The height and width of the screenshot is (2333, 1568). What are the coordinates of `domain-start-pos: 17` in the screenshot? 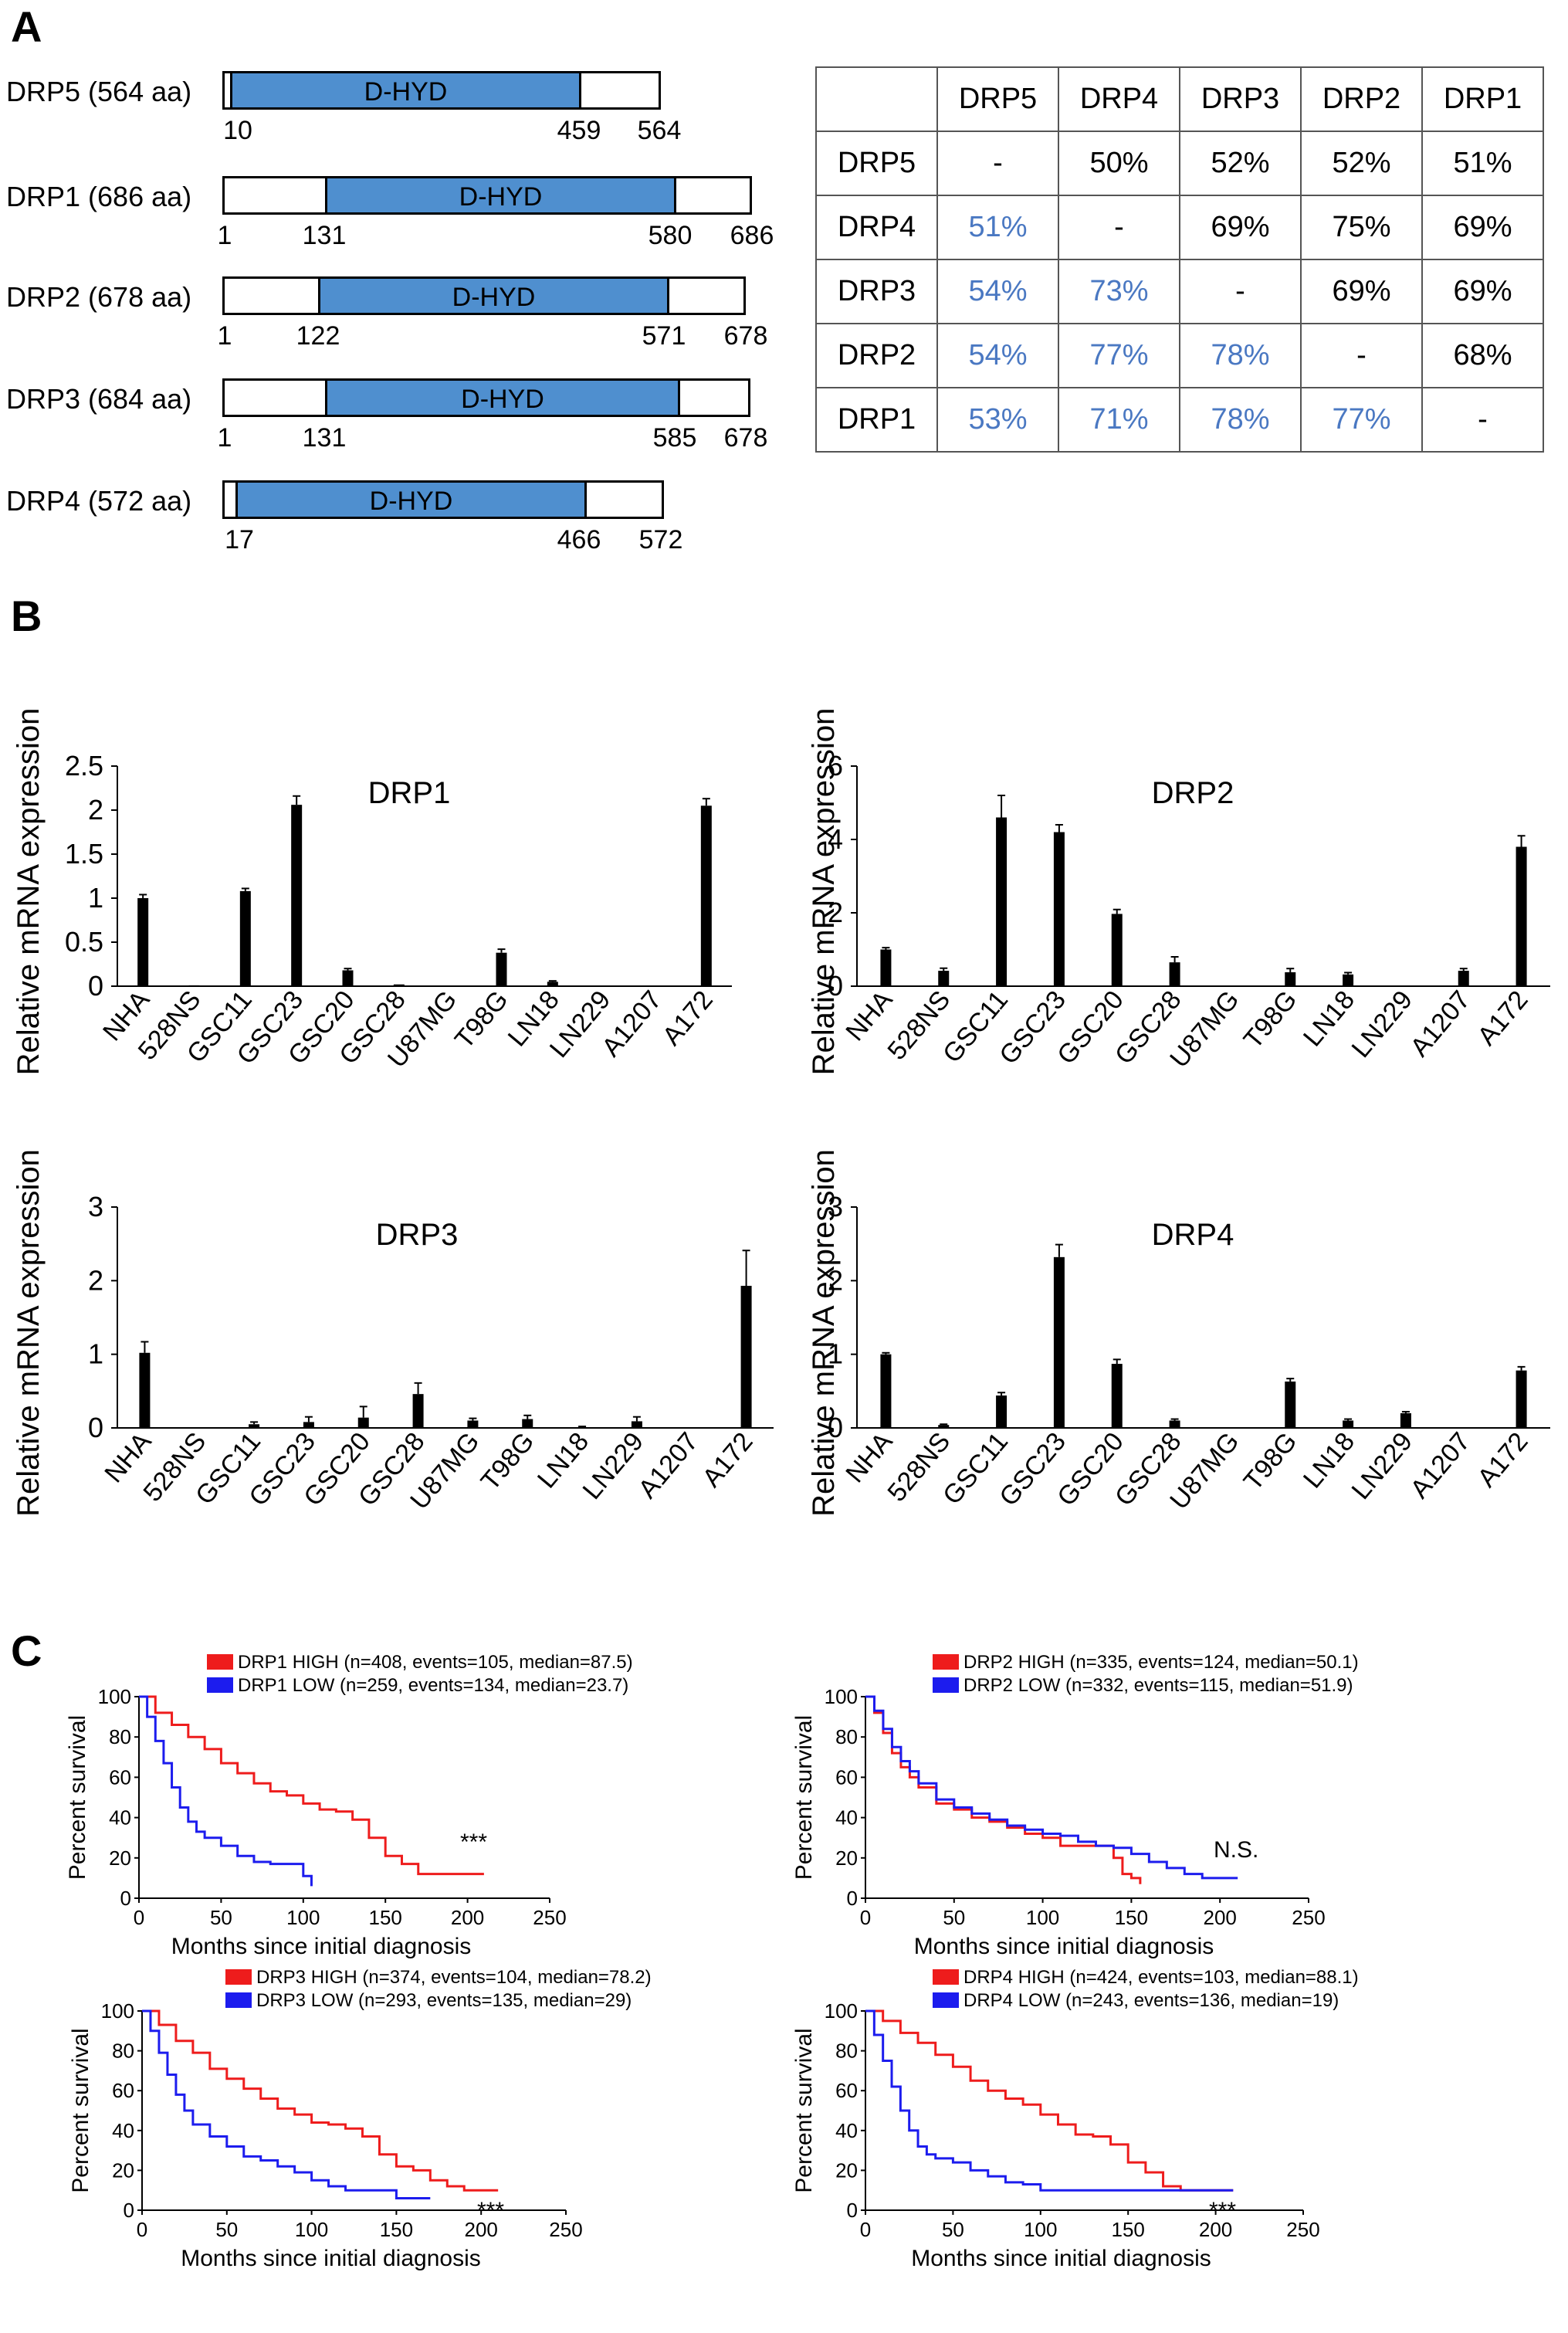 It's located at (239, 539).